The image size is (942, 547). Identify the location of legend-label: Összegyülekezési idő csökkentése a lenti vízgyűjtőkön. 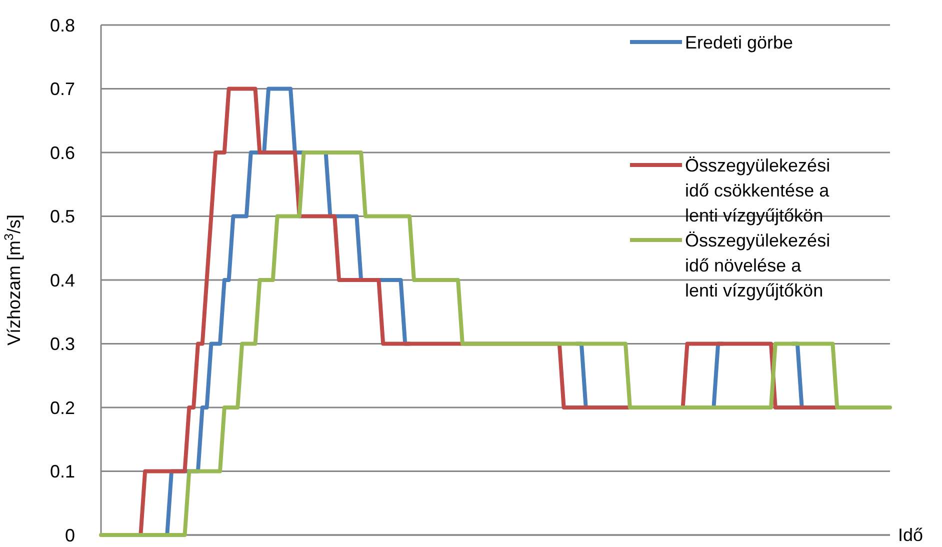
(757, 190).